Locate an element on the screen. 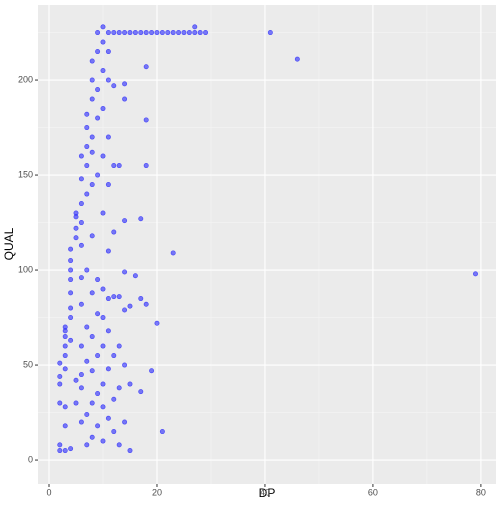  y-tick-label: 200 is located at coordinates (25, 79).